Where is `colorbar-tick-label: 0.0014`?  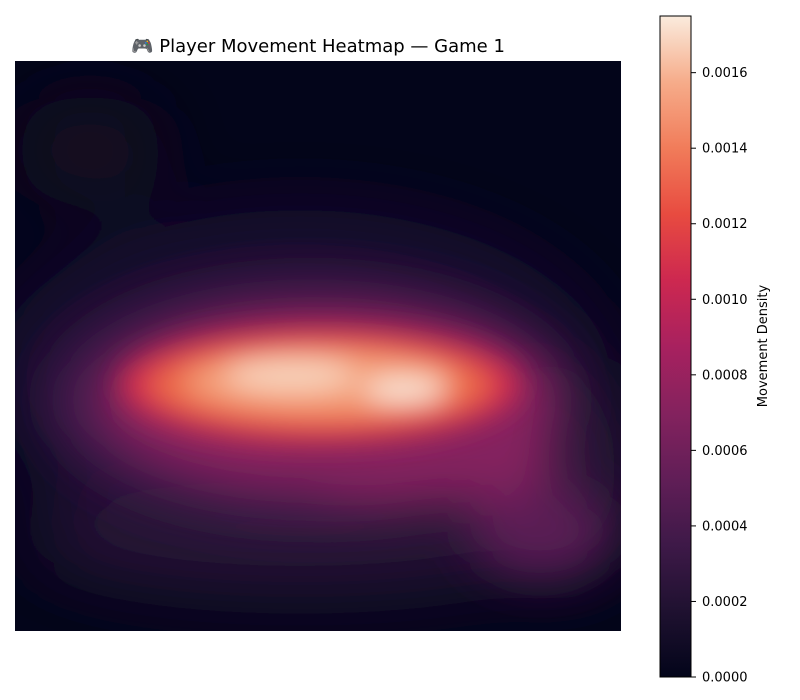 colorbar-tick-label: 0.0014 is located at coordinates (725, 149).